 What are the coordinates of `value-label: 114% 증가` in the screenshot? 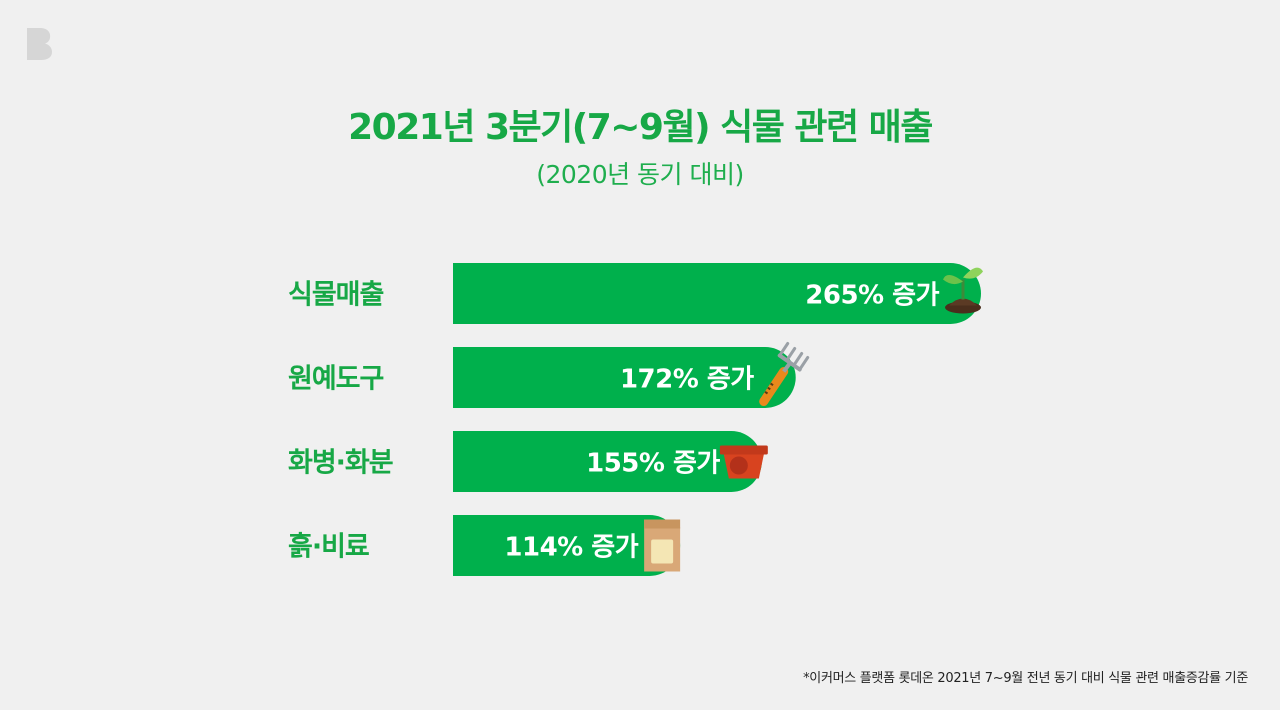 It's located at (571, 548).